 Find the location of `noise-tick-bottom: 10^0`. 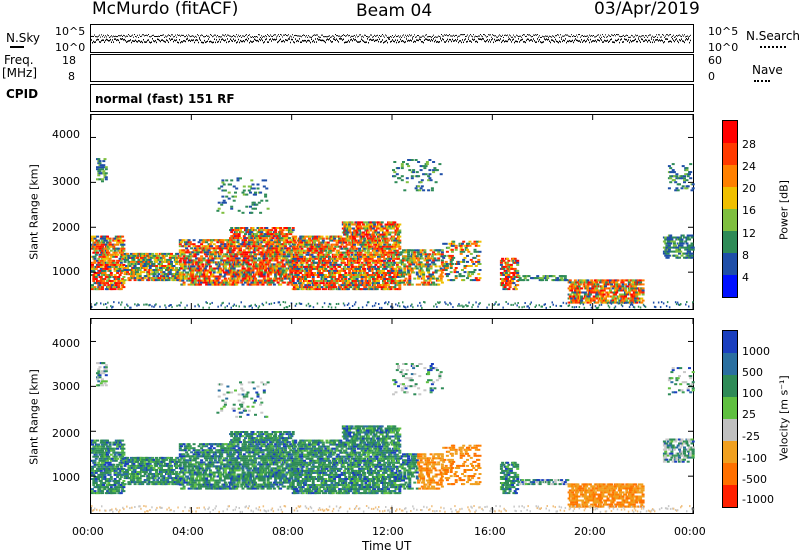

noise-tick-bottom: 10^0 is located at coordinates (70, 47).